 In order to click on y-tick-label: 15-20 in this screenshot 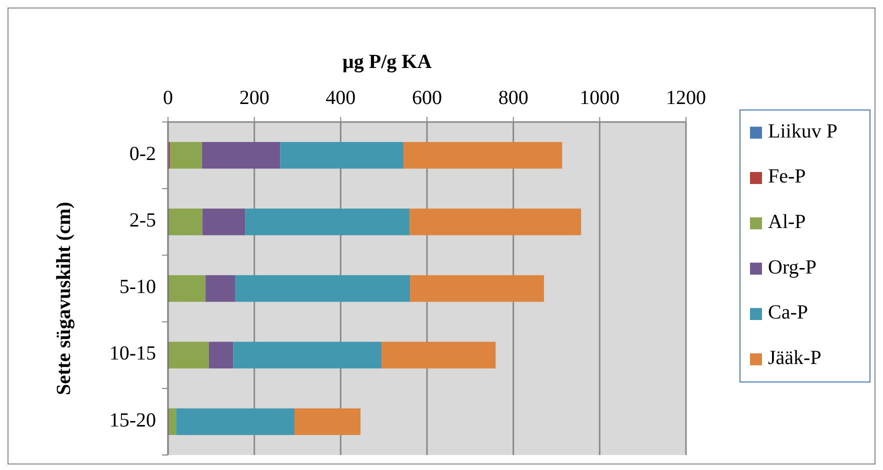, I will do `click(132, 420)`.